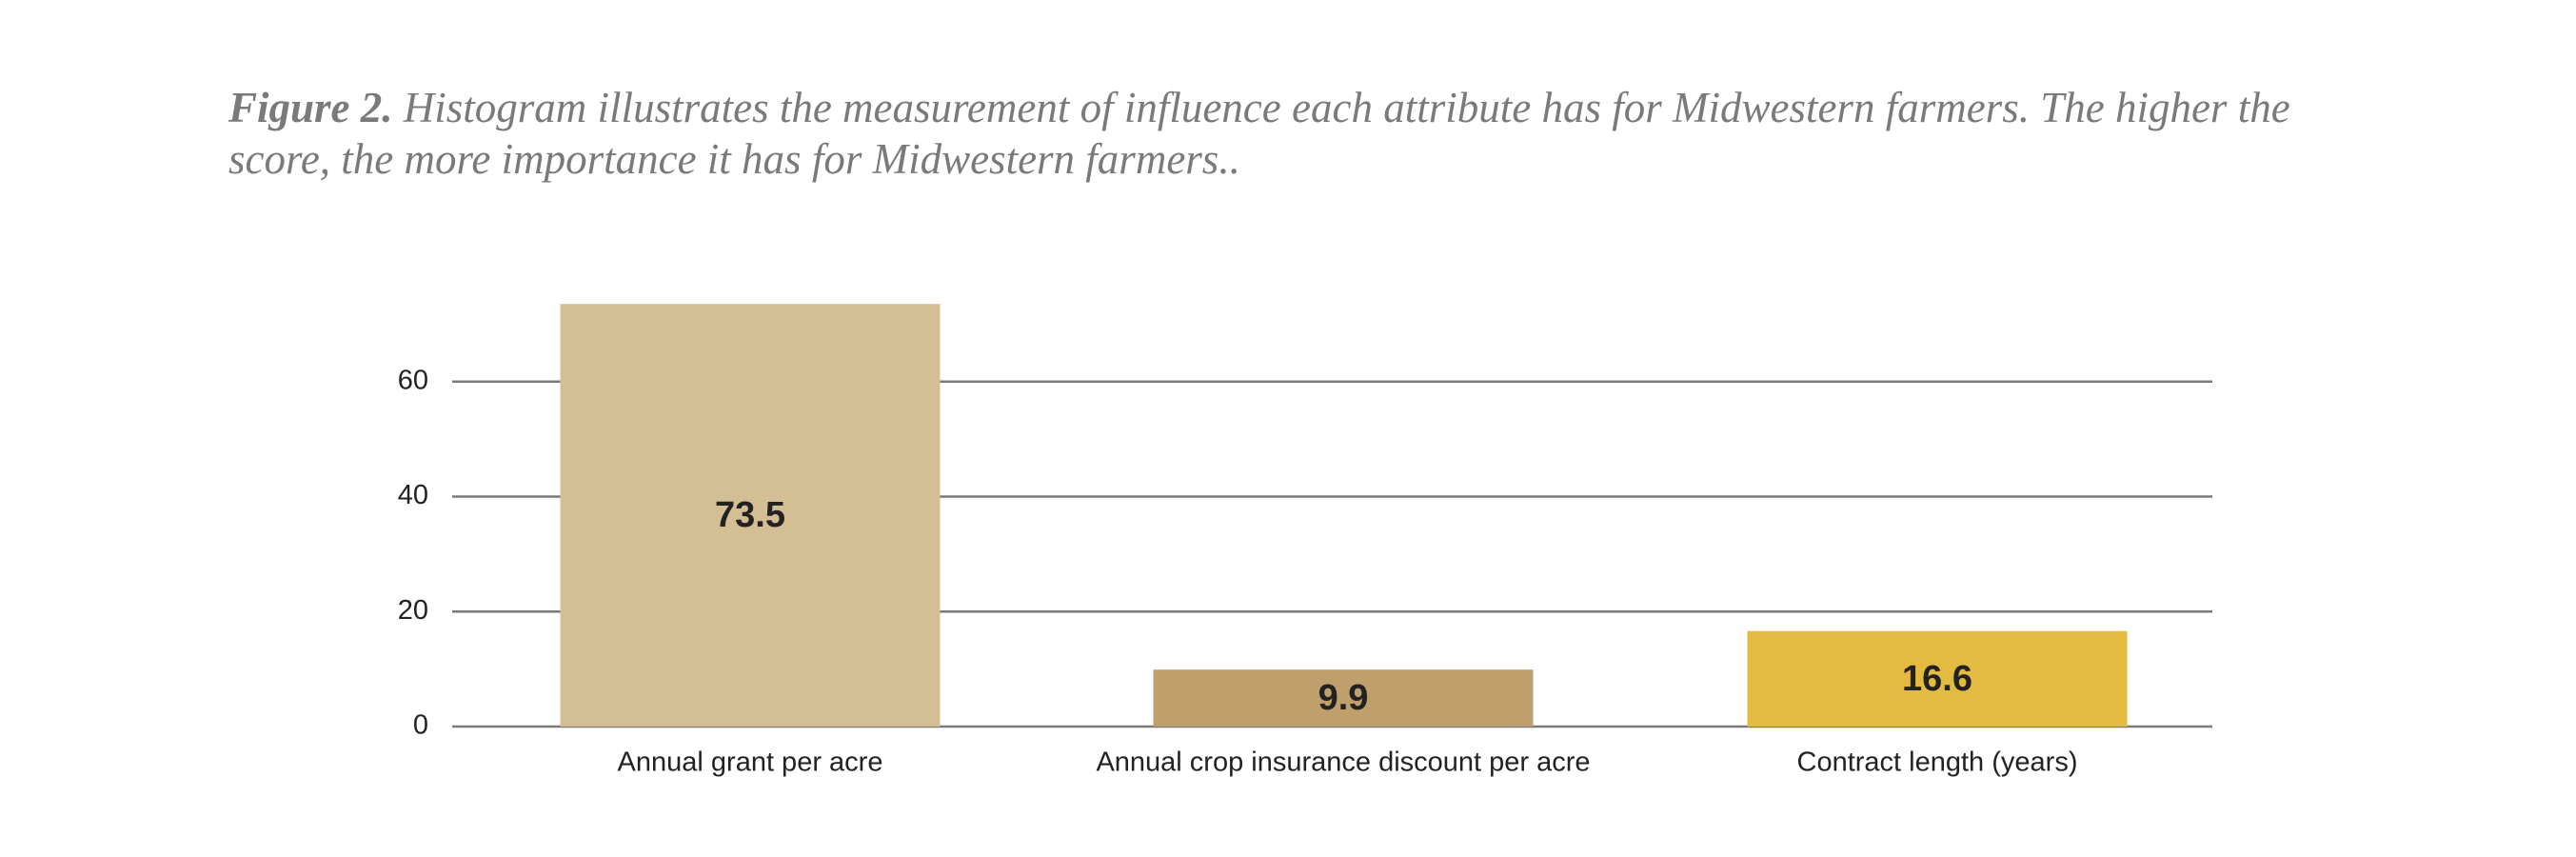 The height and width of the screenshot is (857, 2576). I want to click on y-tick-label: 60, so click(413, 380).